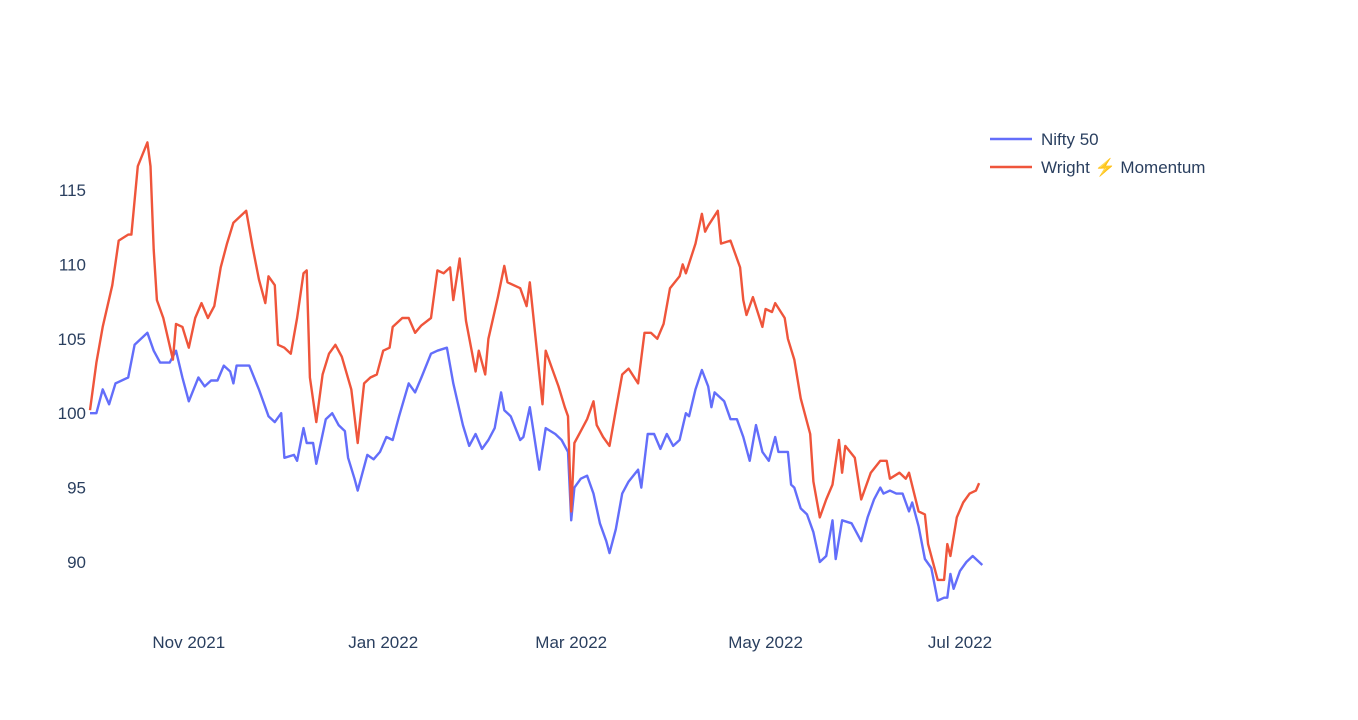  What do you see at coordinates (72, 264) in the screenshot?
I see `y-tick-label: 110` at bounding box center [72, 264].